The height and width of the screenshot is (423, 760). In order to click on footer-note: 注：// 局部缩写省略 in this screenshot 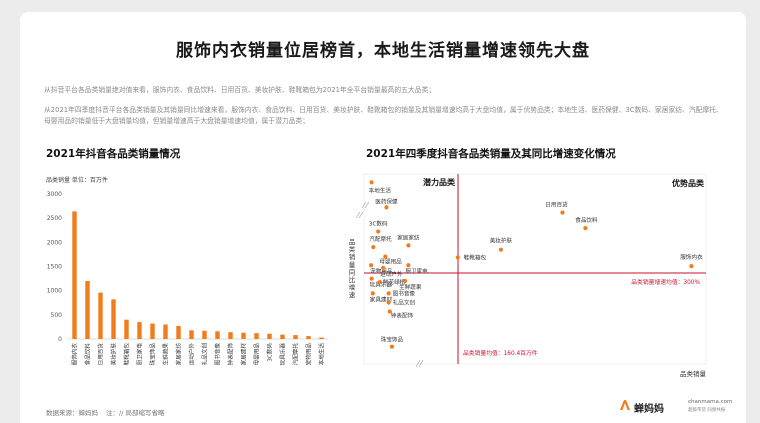, I will do `click(135, 413)`.